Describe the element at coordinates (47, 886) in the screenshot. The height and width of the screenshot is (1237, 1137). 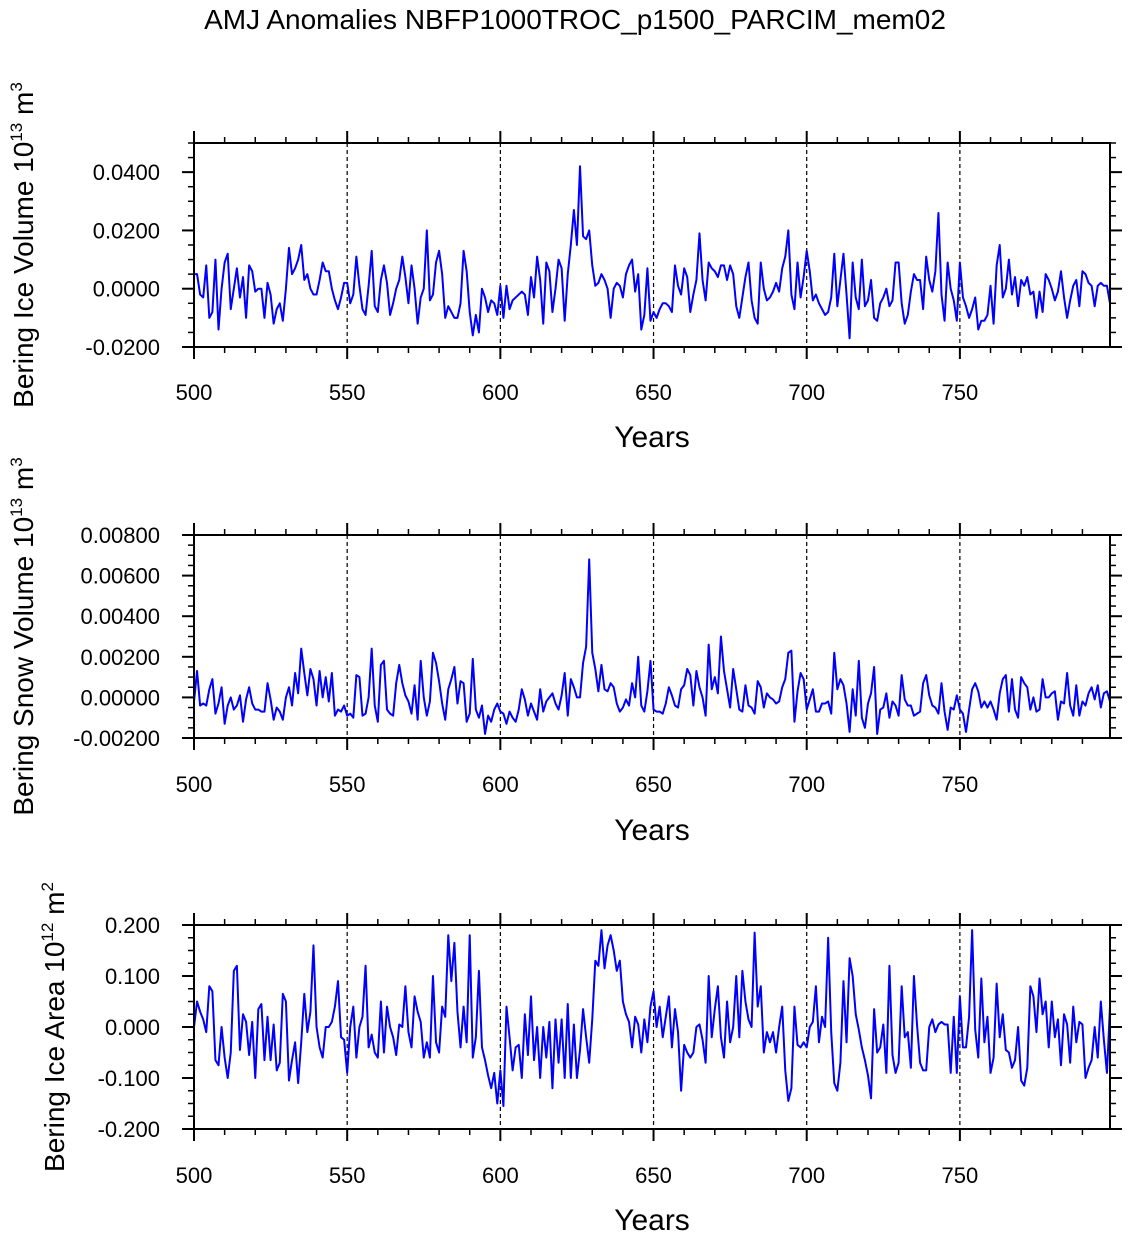
I see `y-label-unit-exponent: 2` at that location.